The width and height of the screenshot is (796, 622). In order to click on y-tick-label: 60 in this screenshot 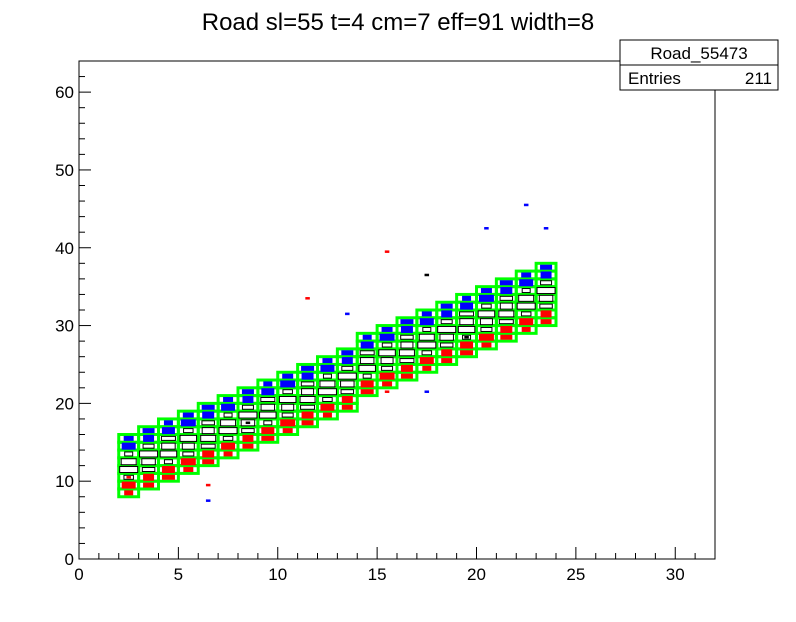, I will do `click(64, 92)`.